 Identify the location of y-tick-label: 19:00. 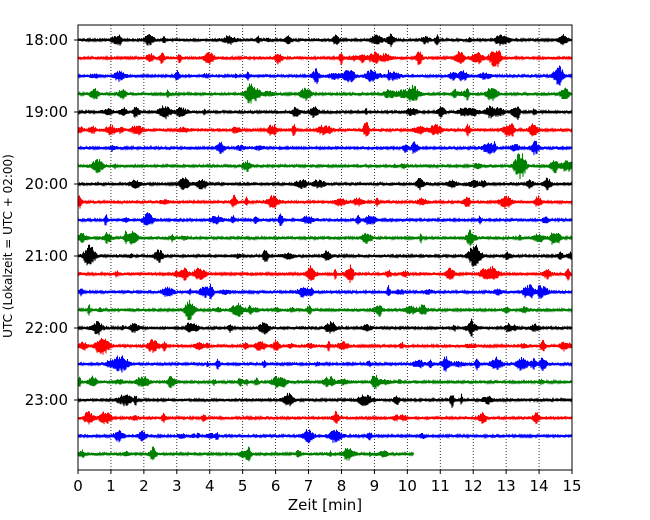
(46, 112).